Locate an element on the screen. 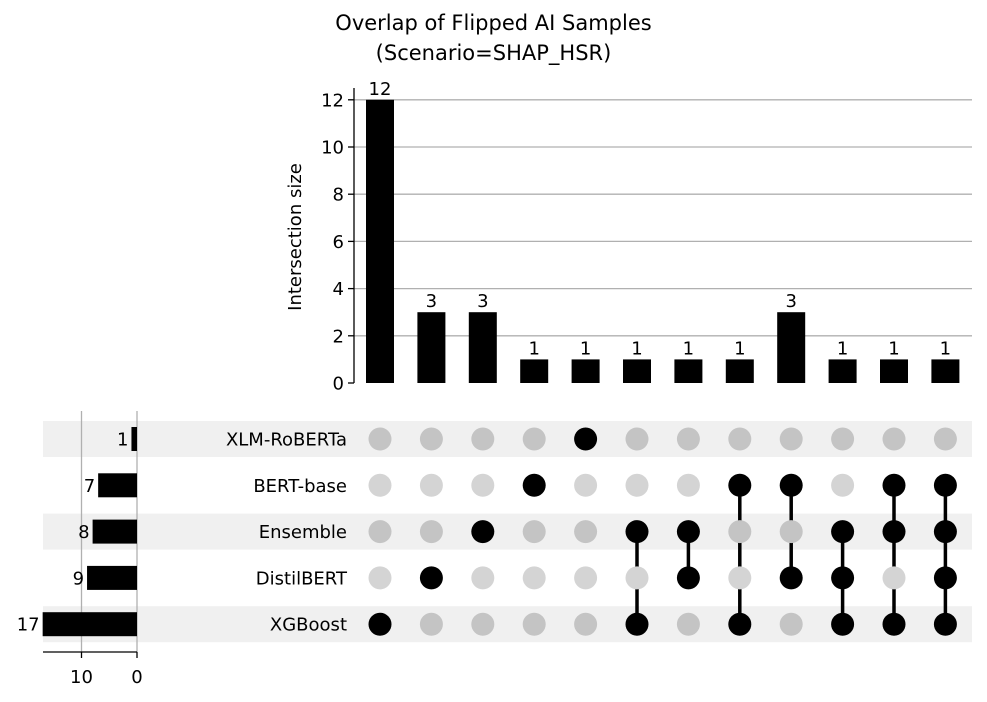 Image resolution: width=987 pixels, height=702 pixels. chart-title-line-2: (Scenario=SHAP_HSR) is located at coordinates (493, 53).